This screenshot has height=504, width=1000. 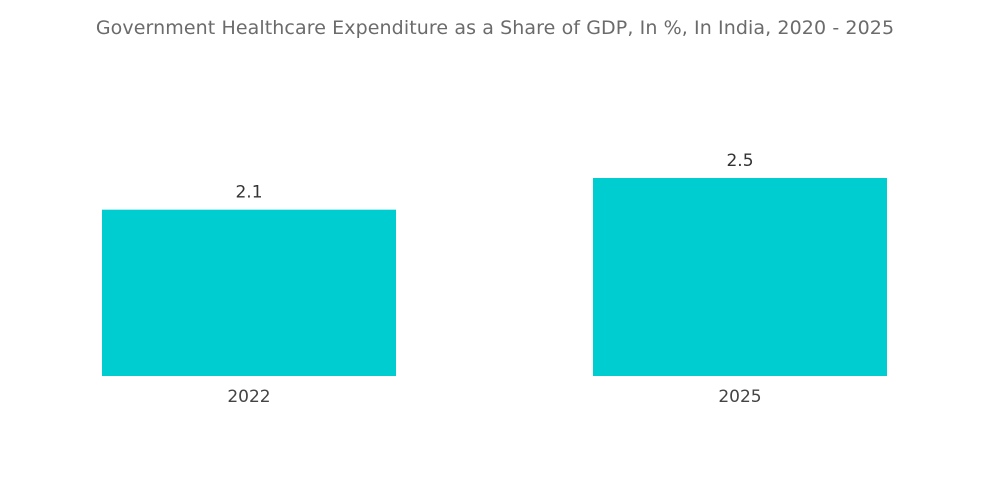 I want to click on bar-2025, so click(x=740, y=277).